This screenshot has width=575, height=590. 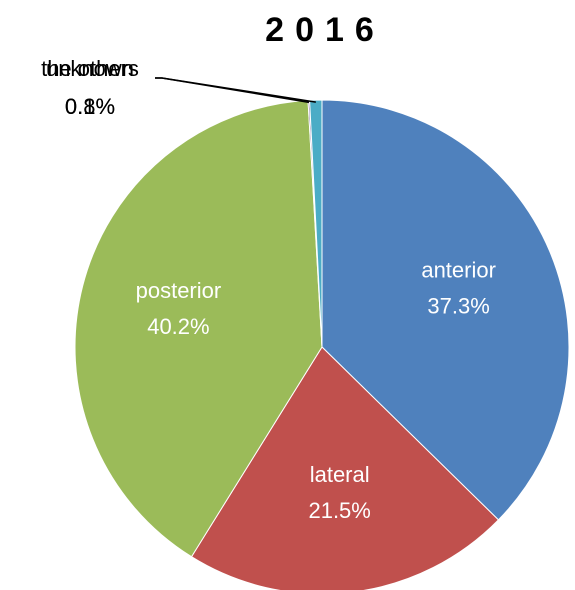 What do you see at coordinates (178, 326) in the screenshot?
I see `slice-value-label: 40.2%` at bounding box center [178, 326].